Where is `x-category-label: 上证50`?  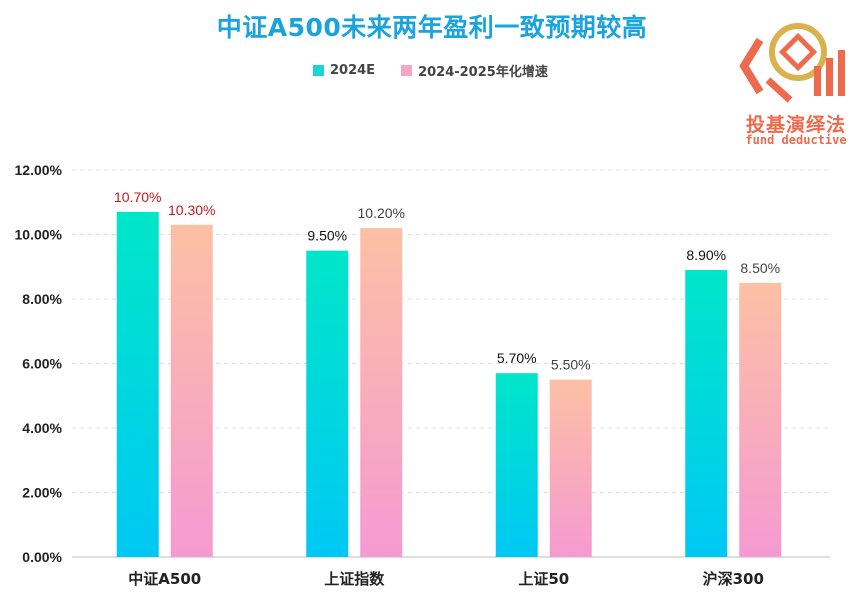 x-category-label: 上证50 is located at coordinates (543, 579).